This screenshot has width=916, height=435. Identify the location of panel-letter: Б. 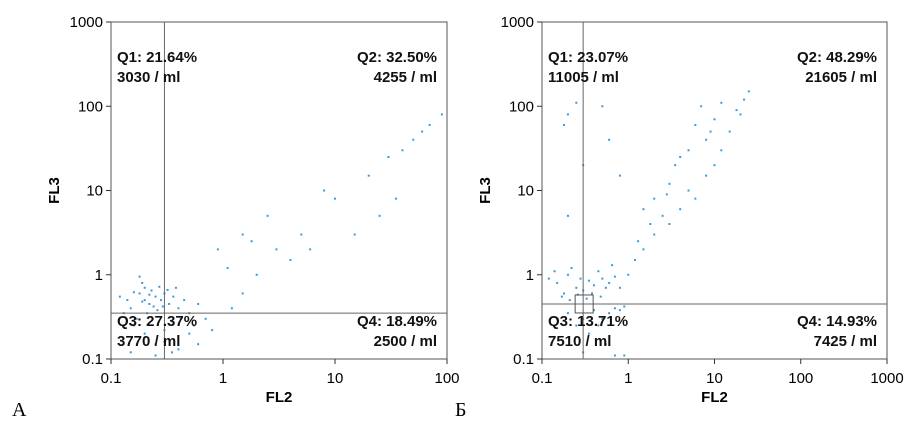
(460, 410).